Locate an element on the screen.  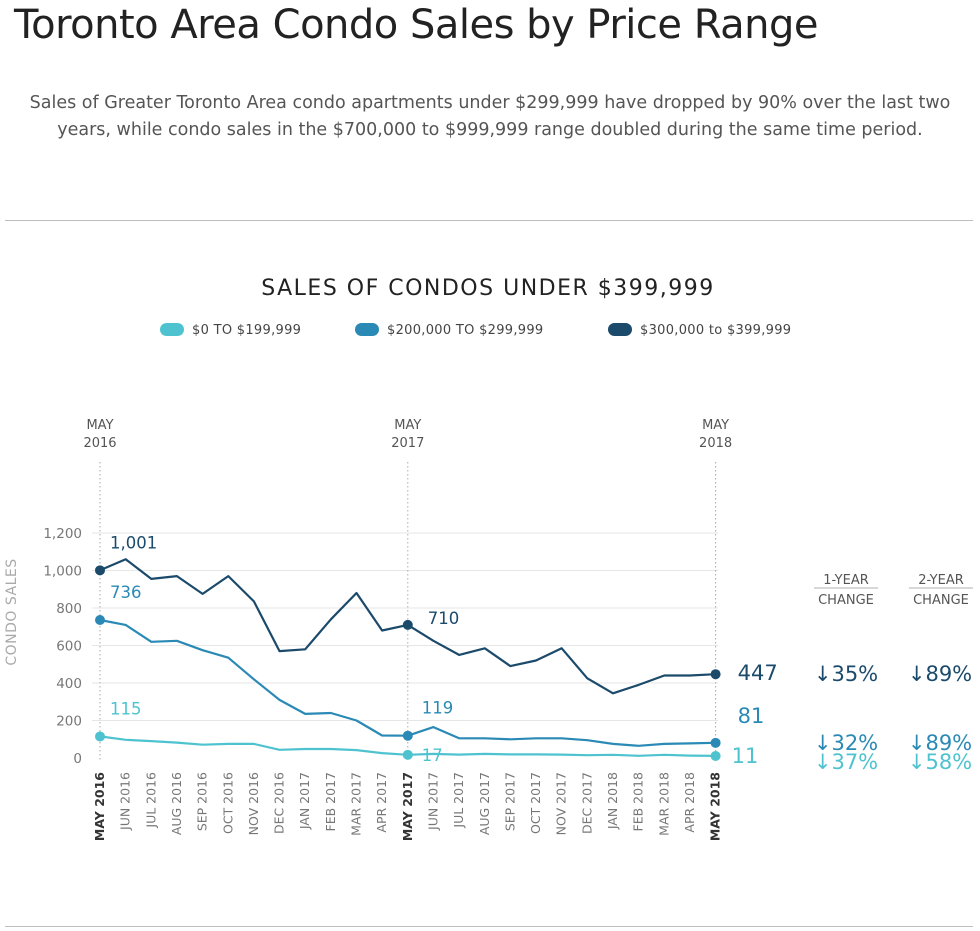
y-axis: 0 200 400 600 800 1,000 1,200 CONDO SALES is located at coordinates (43, 646).